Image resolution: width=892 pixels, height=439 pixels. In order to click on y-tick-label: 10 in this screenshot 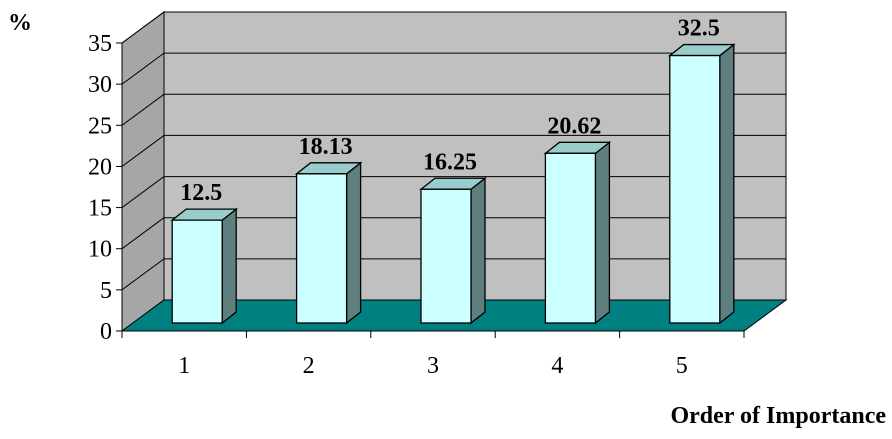, I will do `click(100, 250)`.